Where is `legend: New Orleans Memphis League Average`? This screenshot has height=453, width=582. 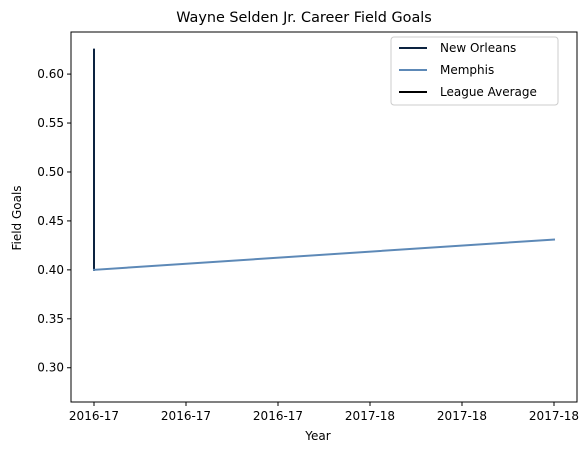 legend: New Orleans Memphis League Average is located at coordinates (474, 71).